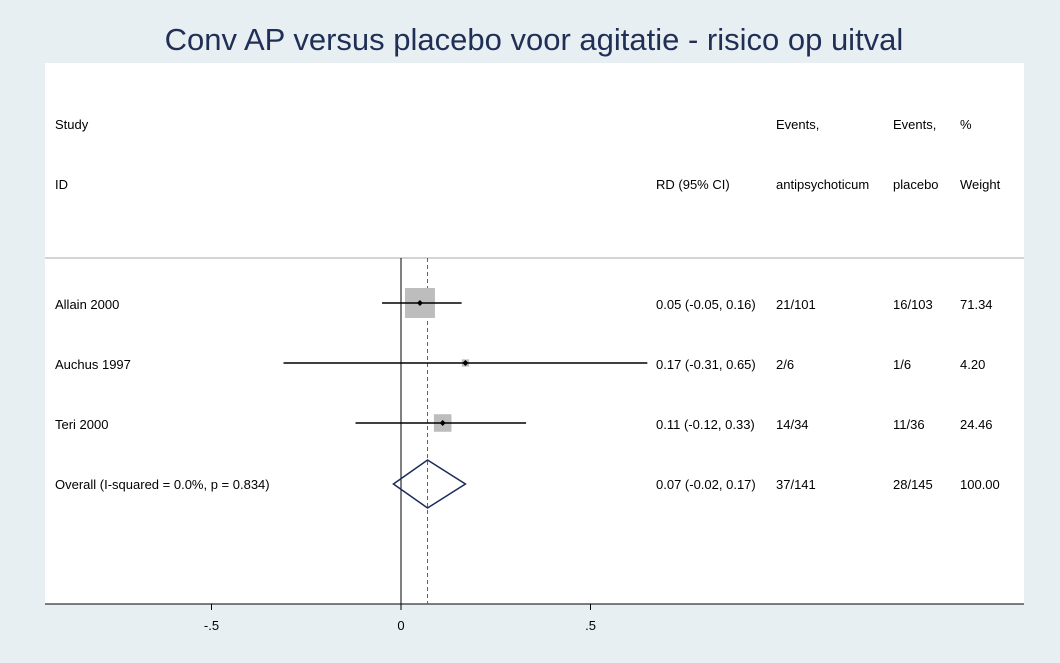 The image size is (1060, 663). Describe the element at coordinates (93, 364) in the screenshot. I see `study-name: Auchus 1997` at that location.